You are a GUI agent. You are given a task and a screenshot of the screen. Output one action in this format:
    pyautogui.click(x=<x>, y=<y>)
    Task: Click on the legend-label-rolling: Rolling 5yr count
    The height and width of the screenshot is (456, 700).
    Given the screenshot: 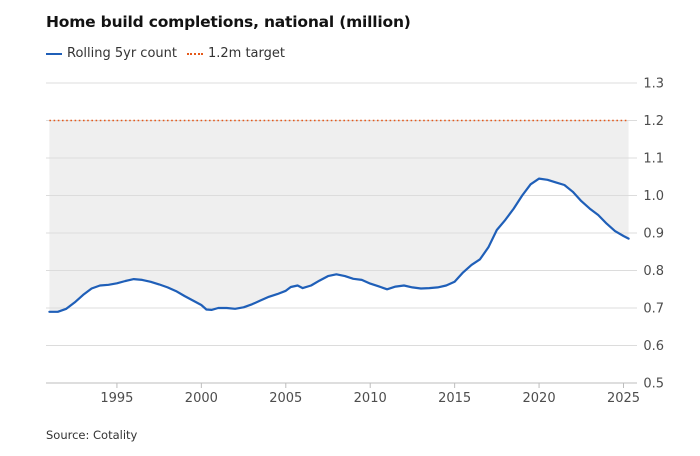 What is the action you would take?
    pyautogui.click(x=122, y=53)
    